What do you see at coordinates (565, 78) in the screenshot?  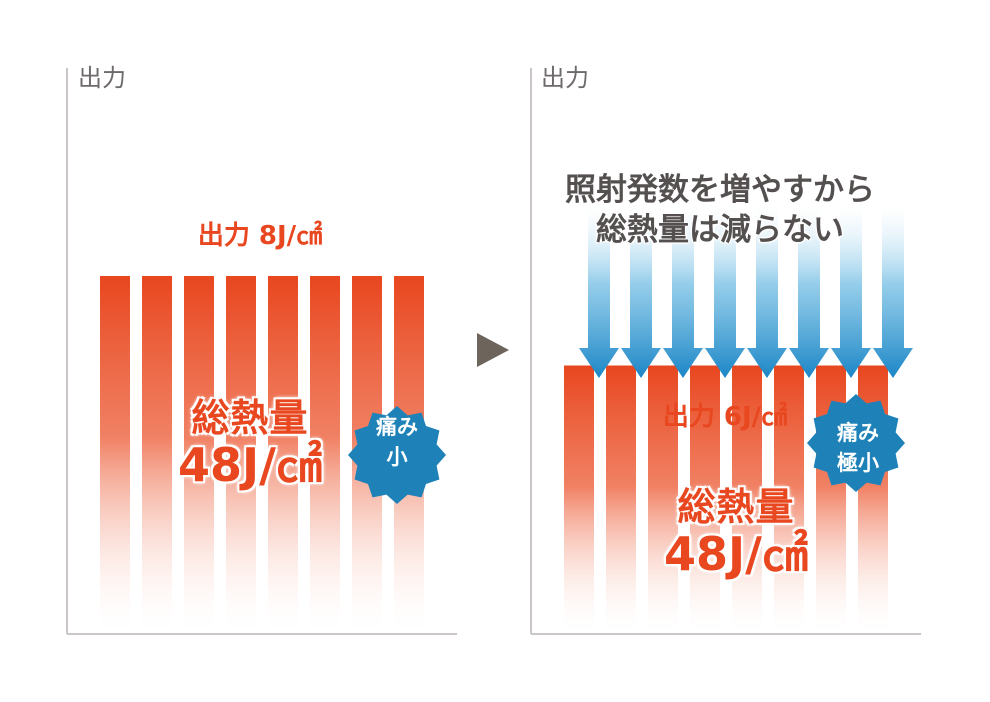 I see `y-axis-label-right: 出力` at bounding box center [565, 78].